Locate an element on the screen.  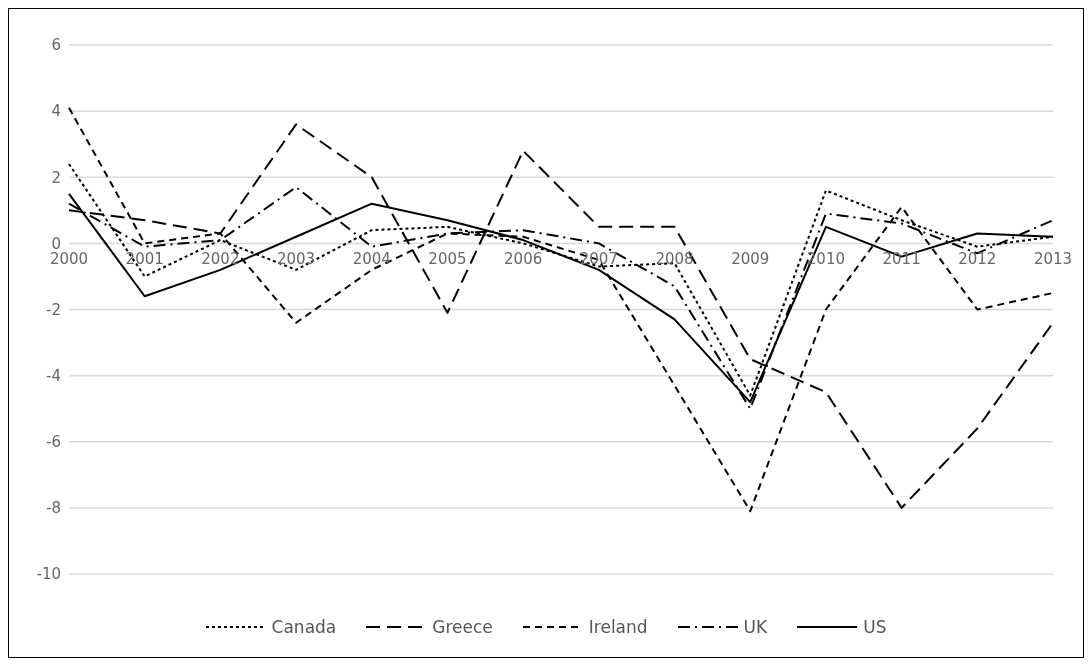
legend-label: Ireland is located at coordinates (618, 627).